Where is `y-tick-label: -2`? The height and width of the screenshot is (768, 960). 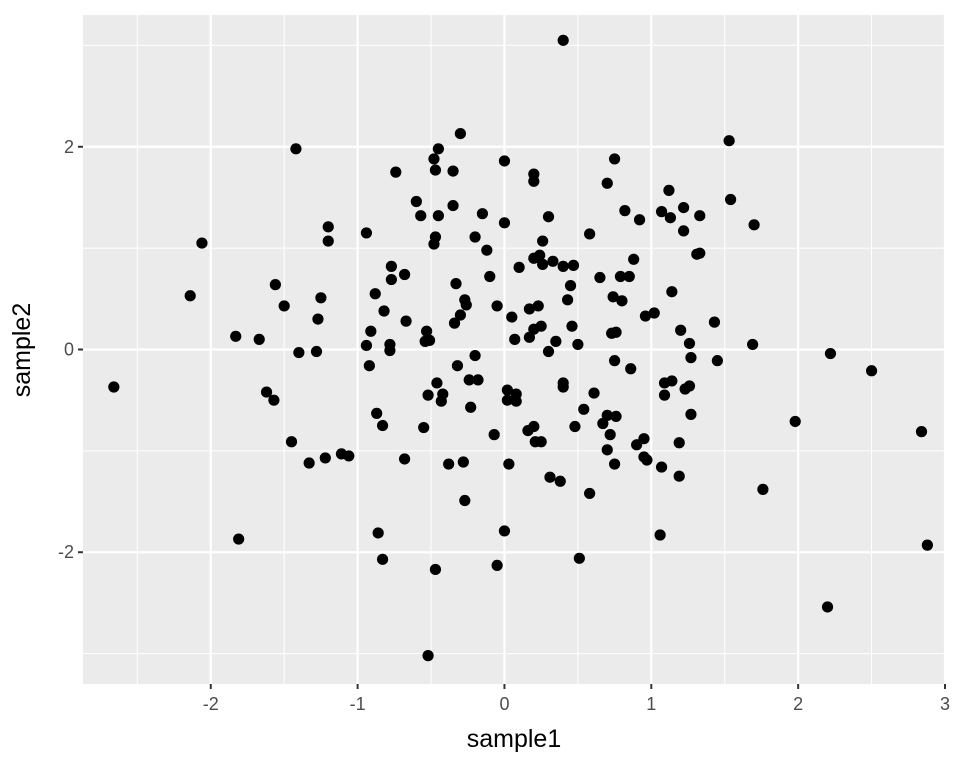 y-tick-label: -2 is located at coordinates (66, 552).